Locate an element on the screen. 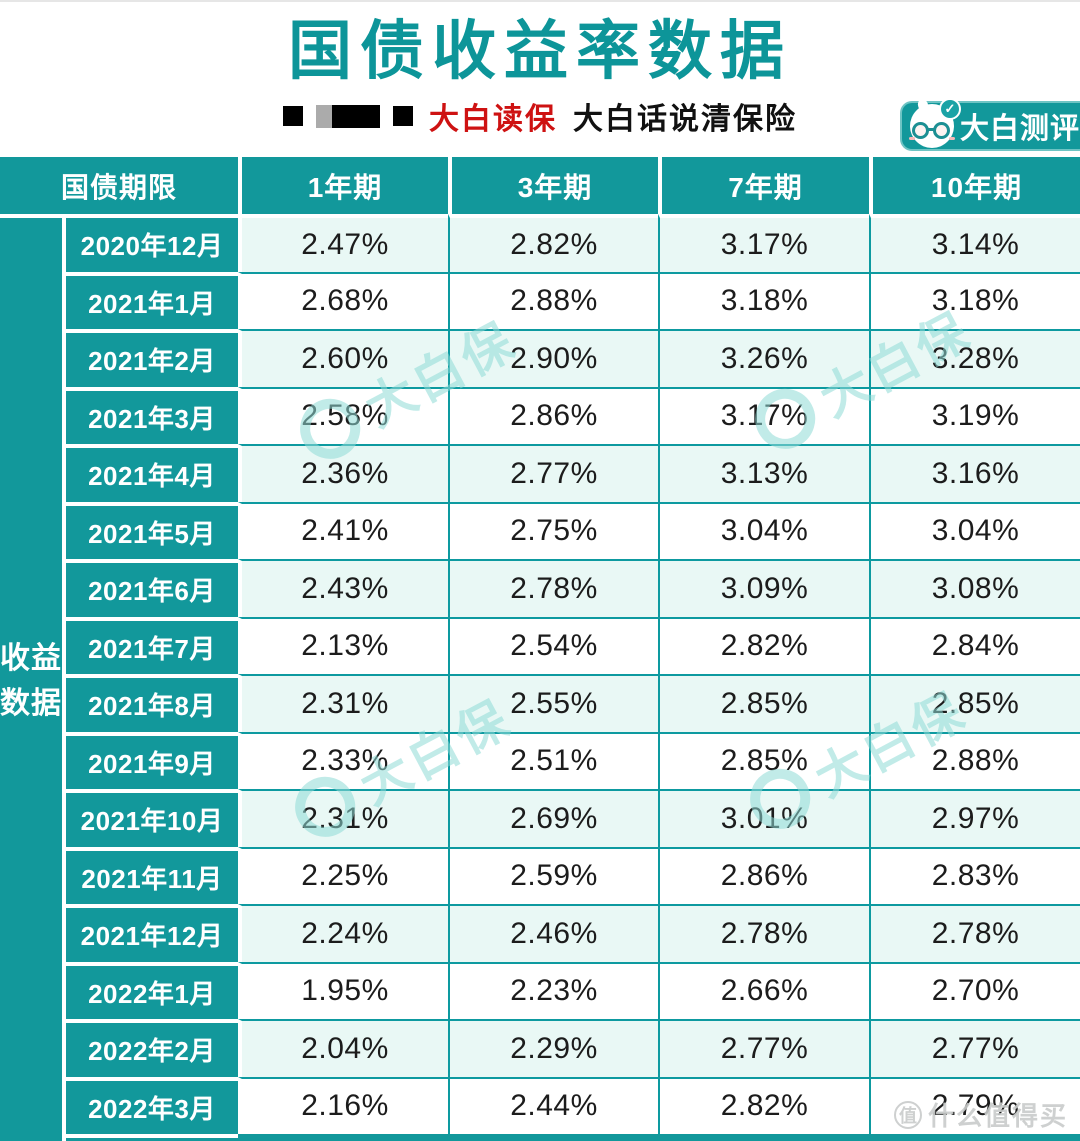 The width and height of the screenshot is (1080, 1141). row-month-label: 2022年2月 is located at coordinates (152, 1048).